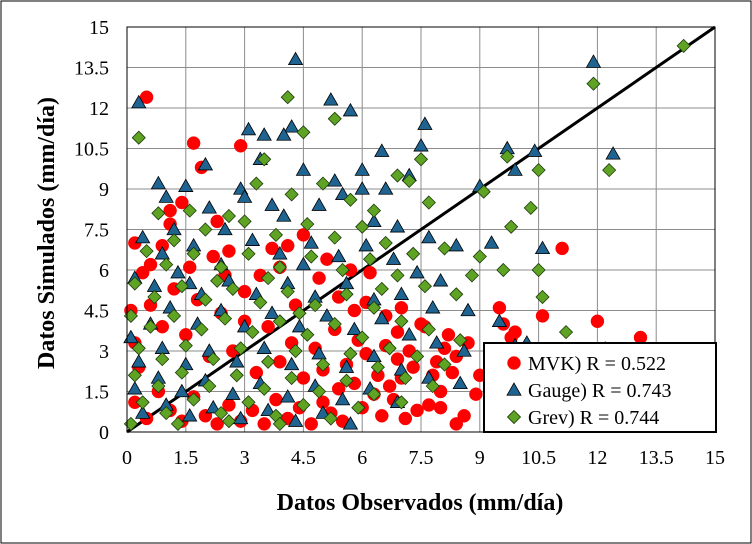 The width and height of the screenshot is (752, 544). I want to click on legend-label: Grev) R = 0.744, so click(593, 418).